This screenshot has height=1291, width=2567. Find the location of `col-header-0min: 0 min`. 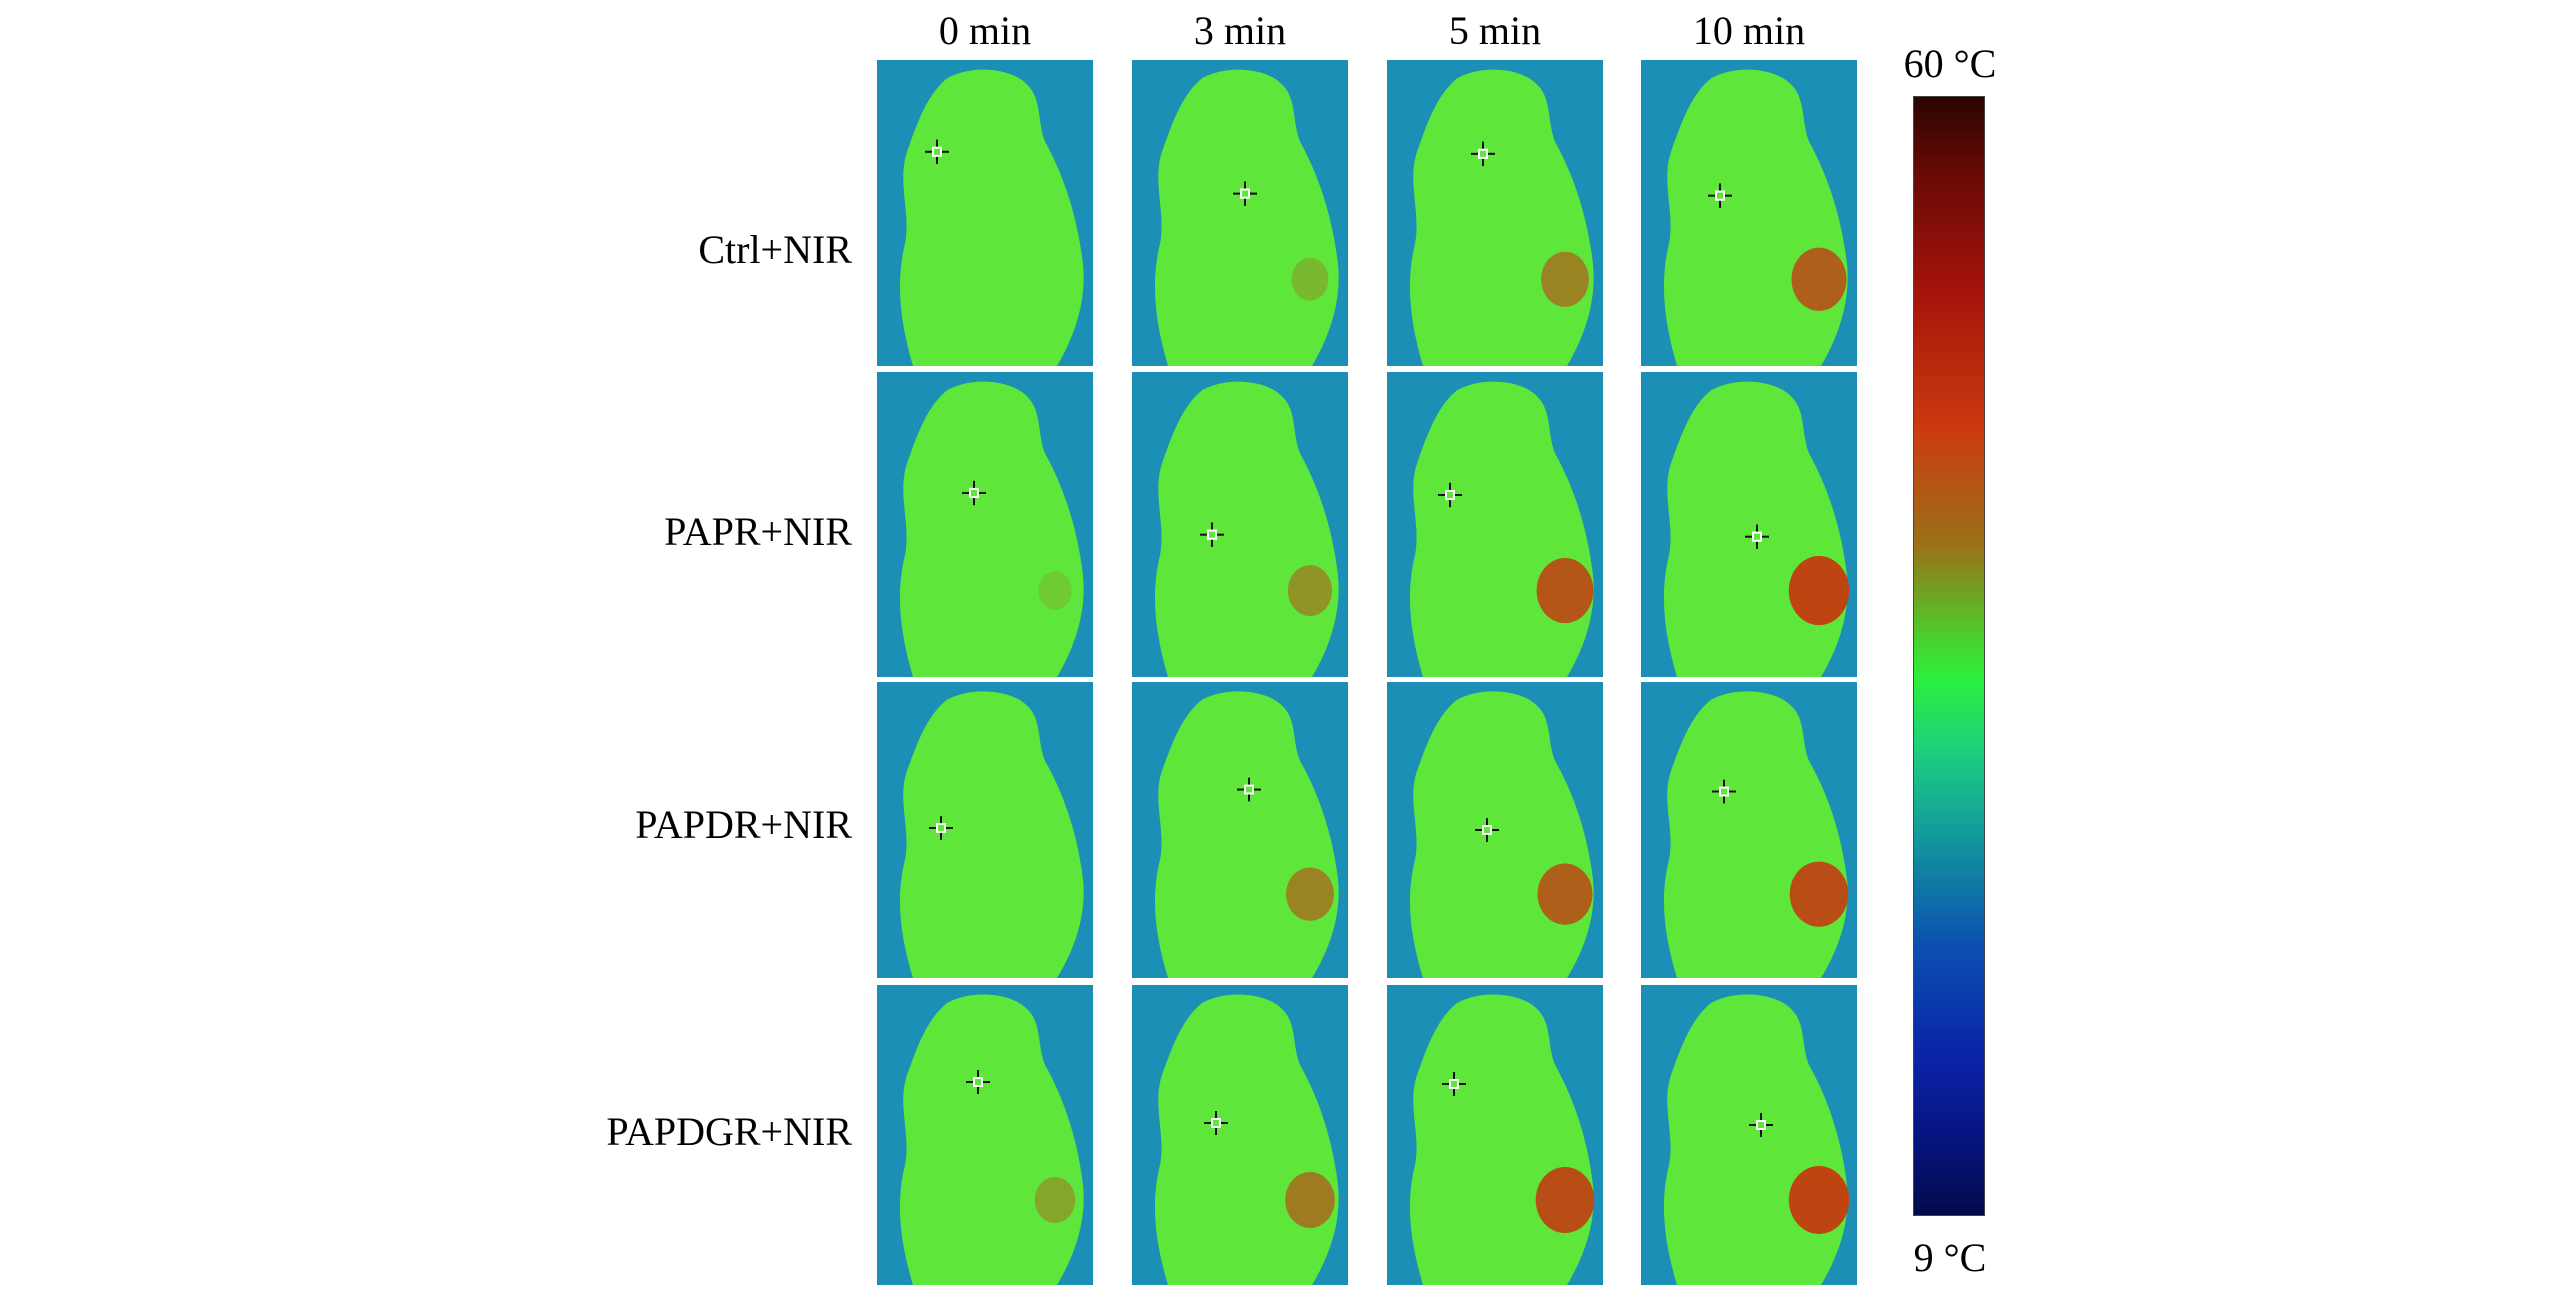

col-header-0min: 0 min is located at coordinates (985, 30).